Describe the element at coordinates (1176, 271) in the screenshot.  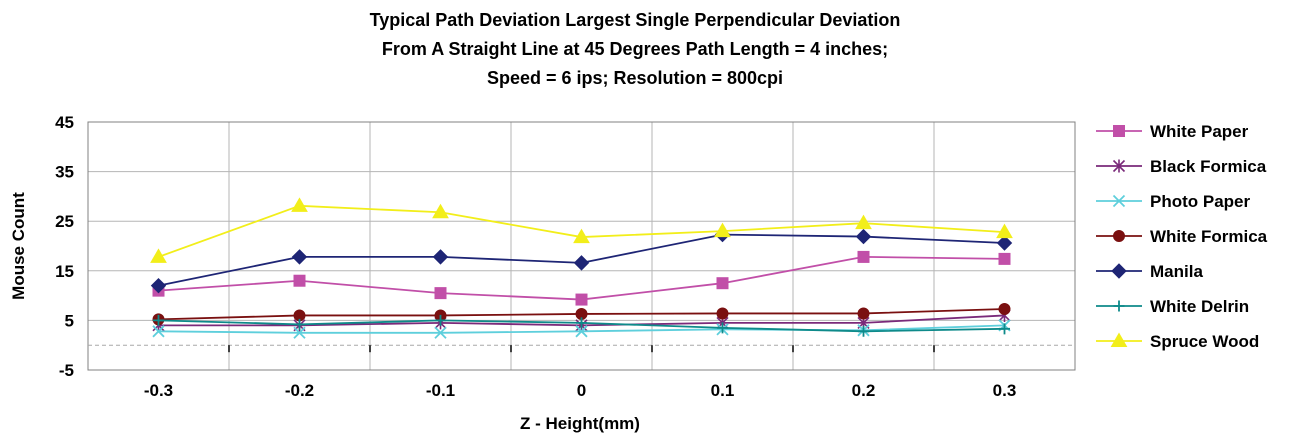
I see `legend-label: Manila` at that location.